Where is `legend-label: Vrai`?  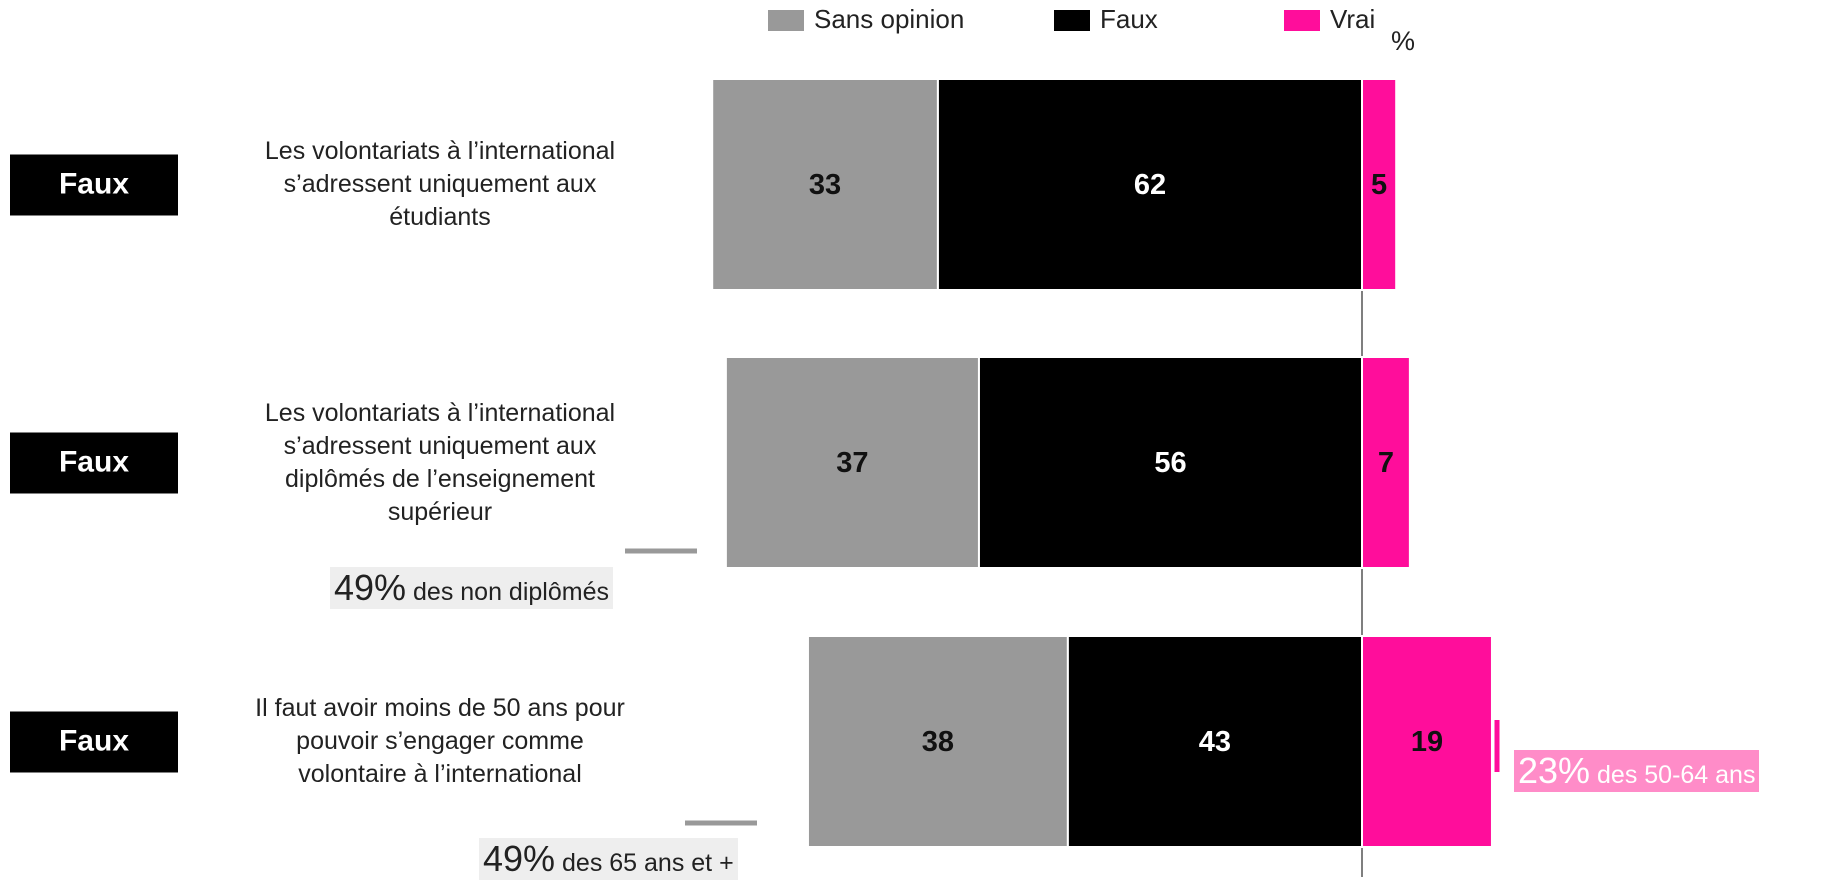
legend-label: Vrai is located at coordinates (1352, 19).